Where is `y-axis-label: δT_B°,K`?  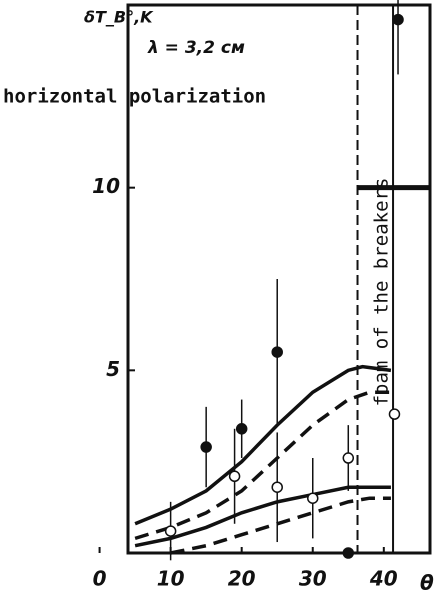 y-axis-label: δT_B°,K is located at coordinates (119, 17).